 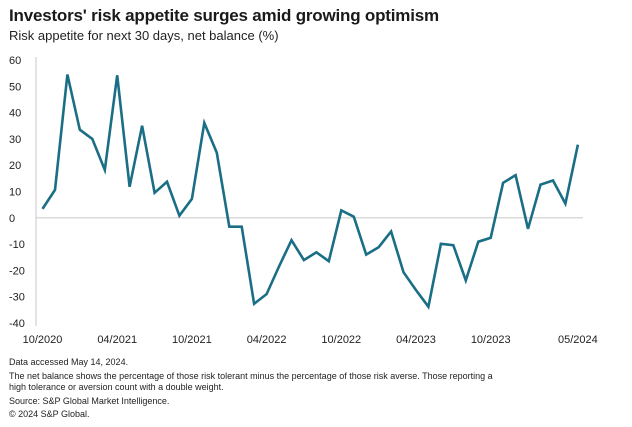 I want to click on x-tick-label: 10/2023, so click(x=491, y=340).